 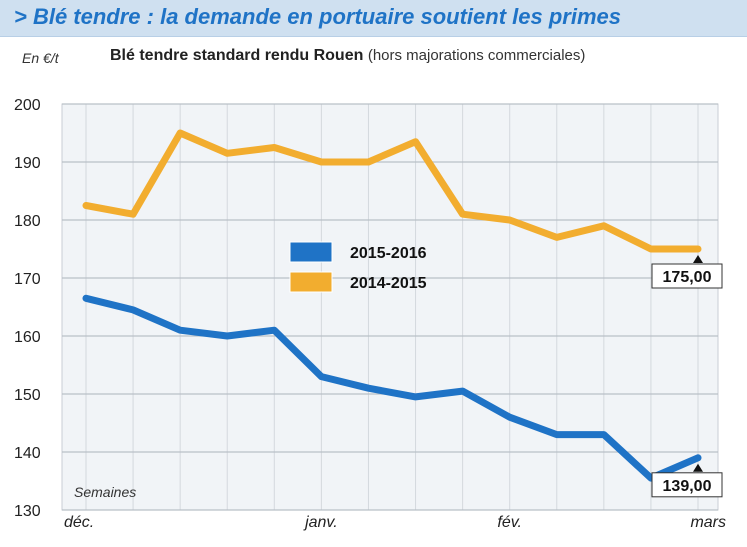 I want to click on subtitle-main: Blé tendre standard rendu Rouen, so click(x=237, y=55).